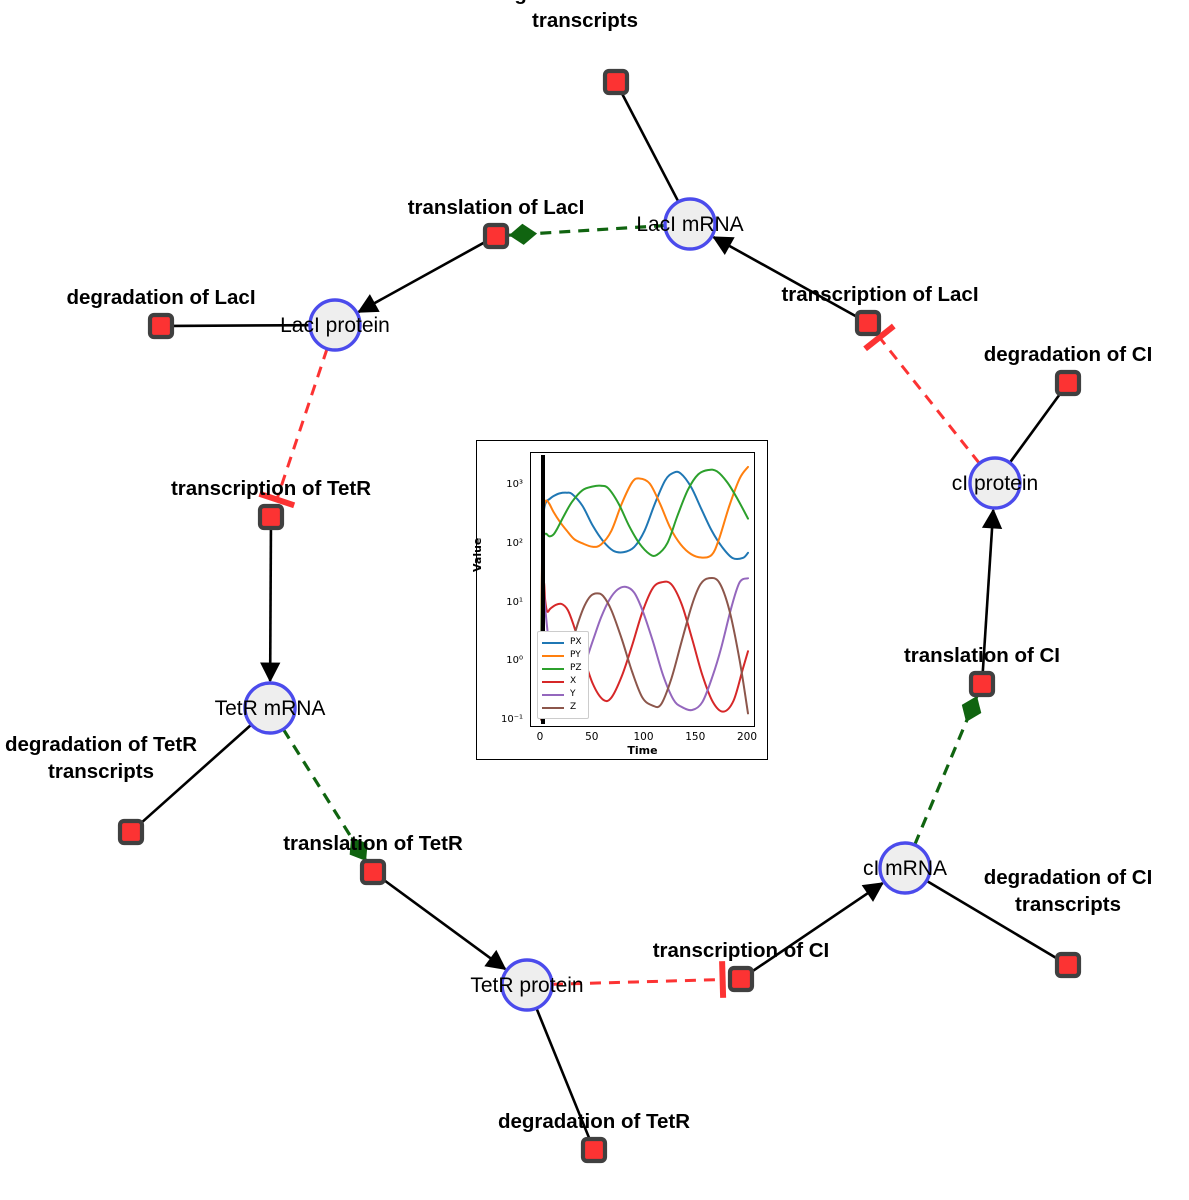  I want to click on legend-item: PZ, so click(562, 668).